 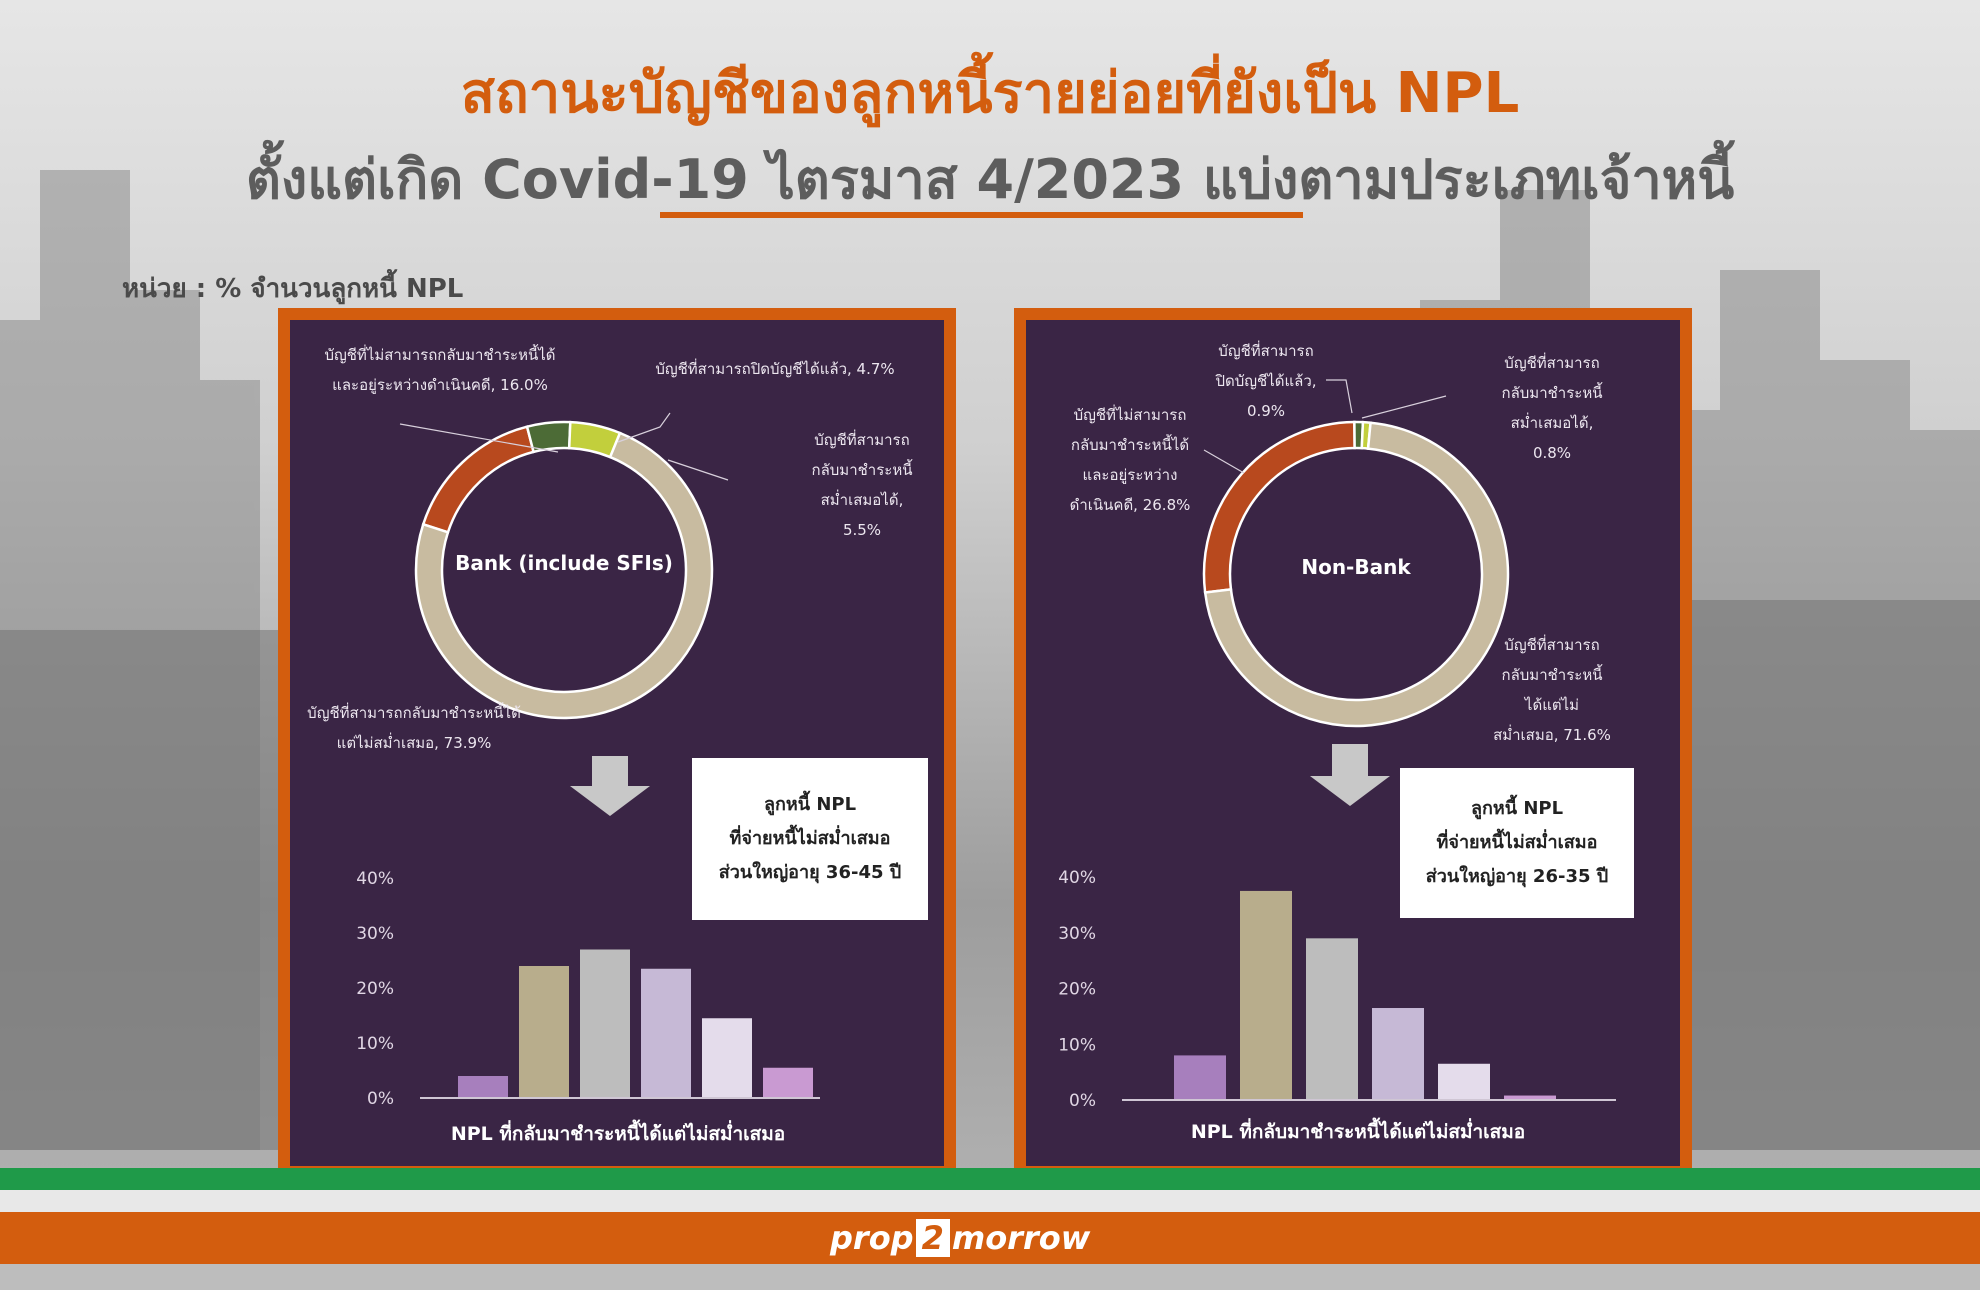 What do you see at coordinates (478, 479) in the screenshot?
I see `bank-donut-slice-lawsuit` at bounding box center [478, 479].